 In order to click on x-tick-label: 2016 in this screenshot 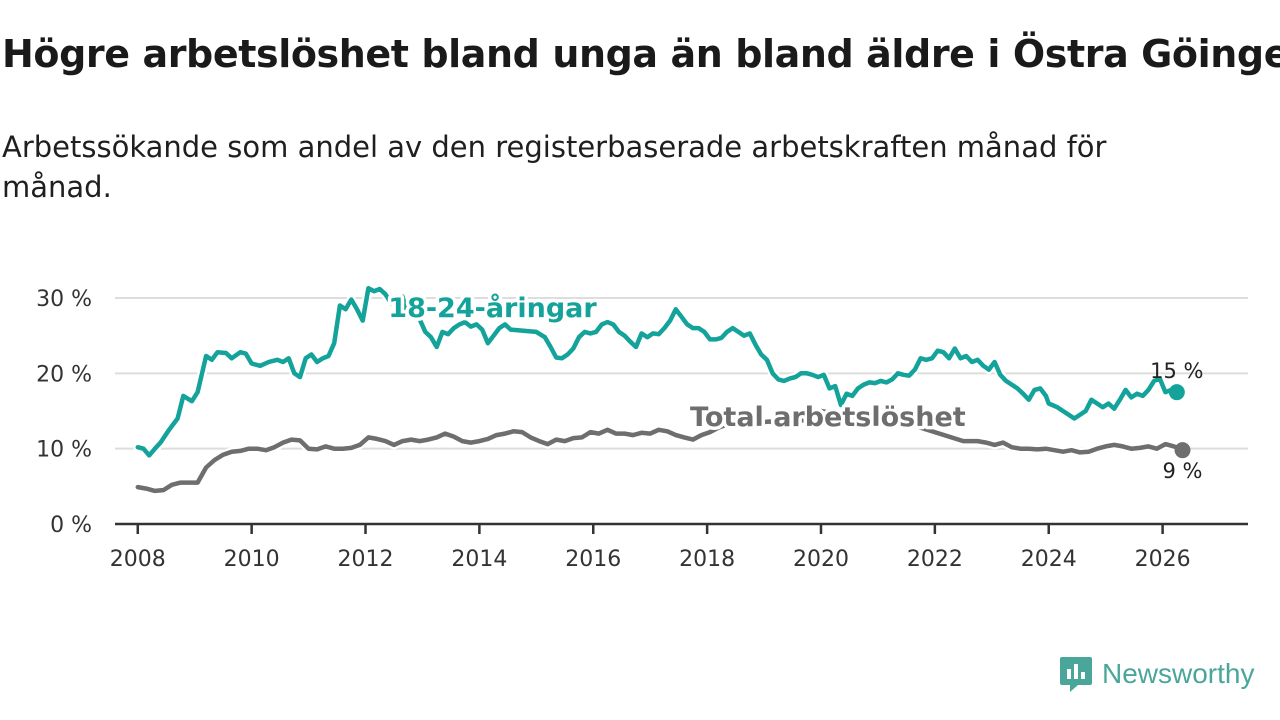, I will do `click(593, 559)`.